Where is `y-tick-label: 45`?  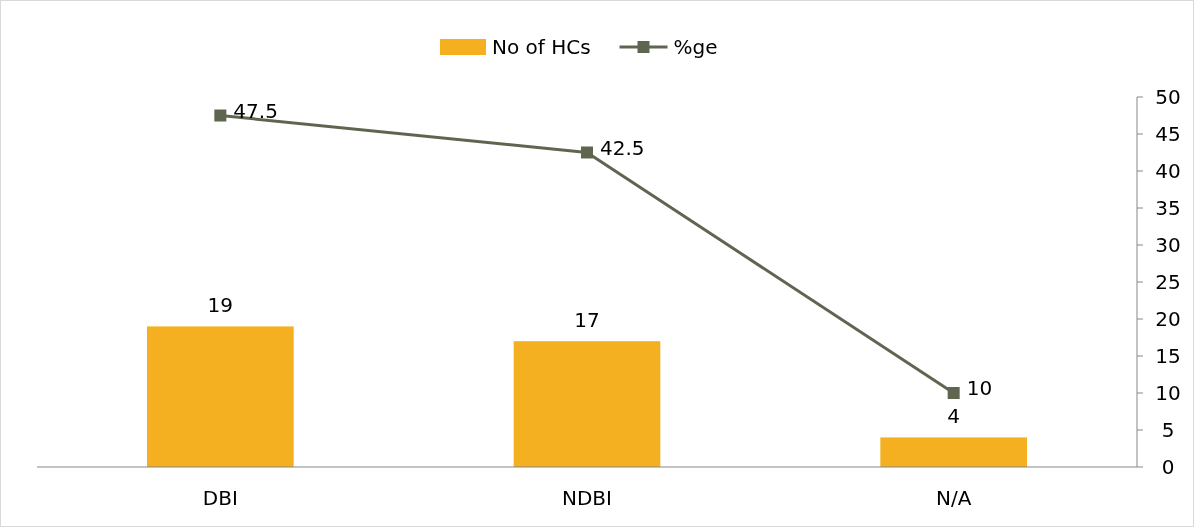 y-tick-label: 45 is located at coordinates (1168, 134).